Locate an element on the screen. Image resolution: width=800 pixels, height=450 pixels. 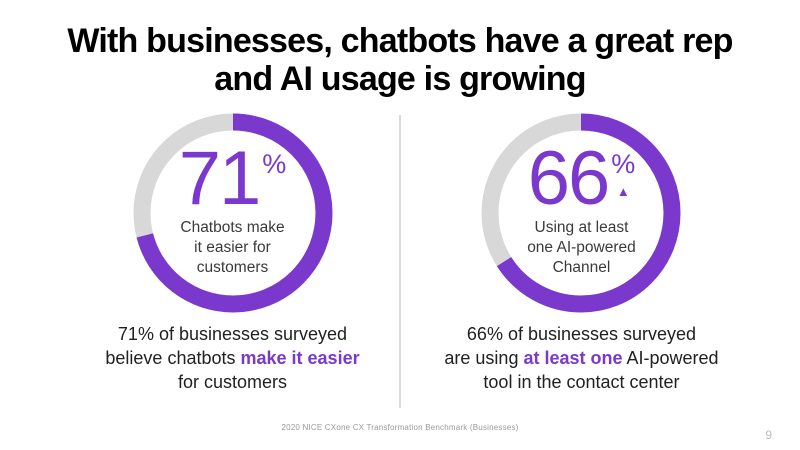
percent-stack: % is located at coordinates (274, 164).